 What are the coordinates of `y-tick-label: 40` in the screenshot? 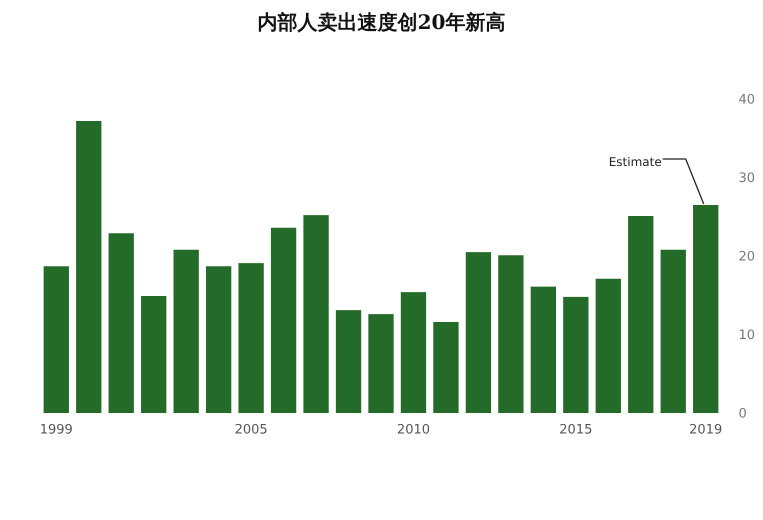 It's located at (747, 100).